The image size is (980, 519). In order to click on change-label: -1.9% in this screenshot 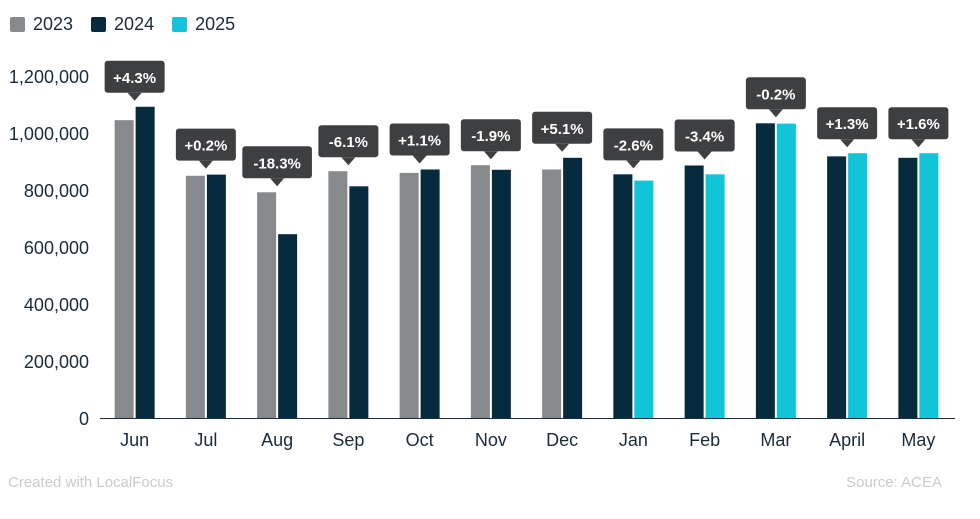, I will do `click(490, 136)`.